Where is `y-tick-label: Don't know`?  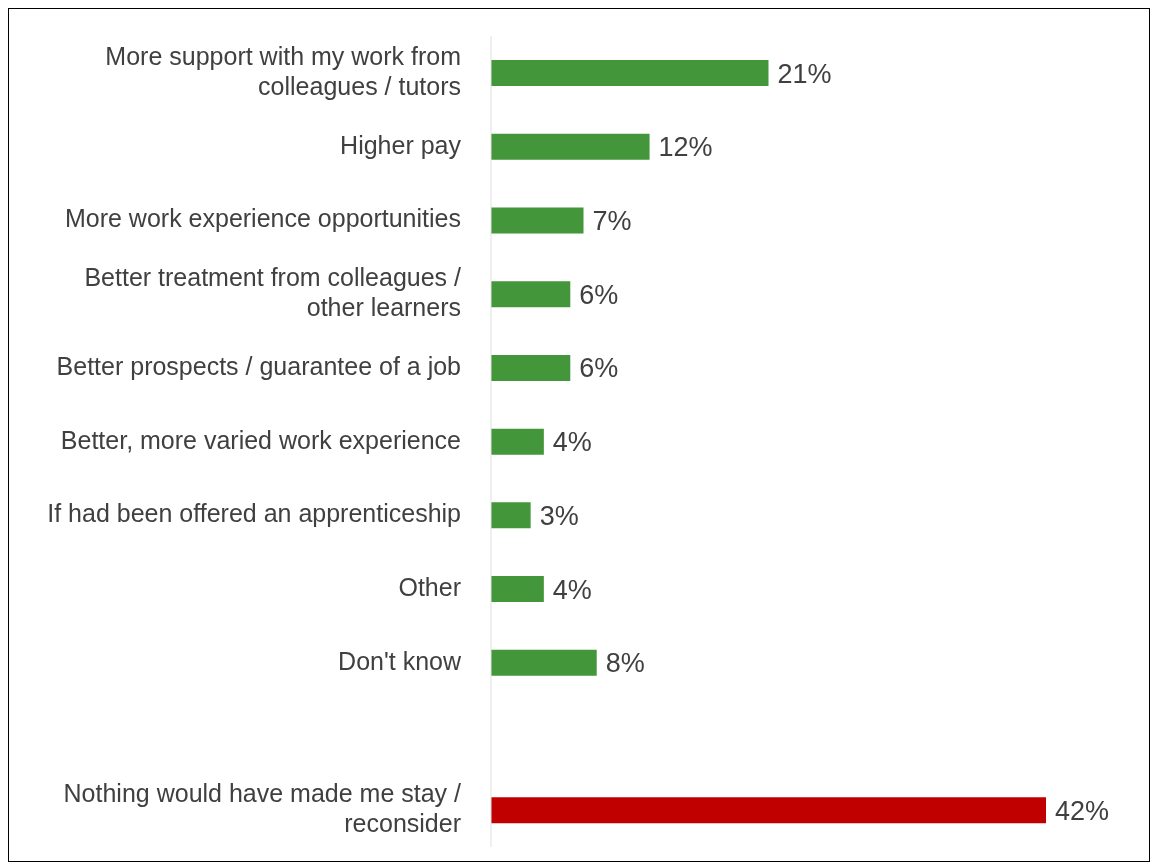 y-tick-label: Don't know is located at coordinates (400, 660).